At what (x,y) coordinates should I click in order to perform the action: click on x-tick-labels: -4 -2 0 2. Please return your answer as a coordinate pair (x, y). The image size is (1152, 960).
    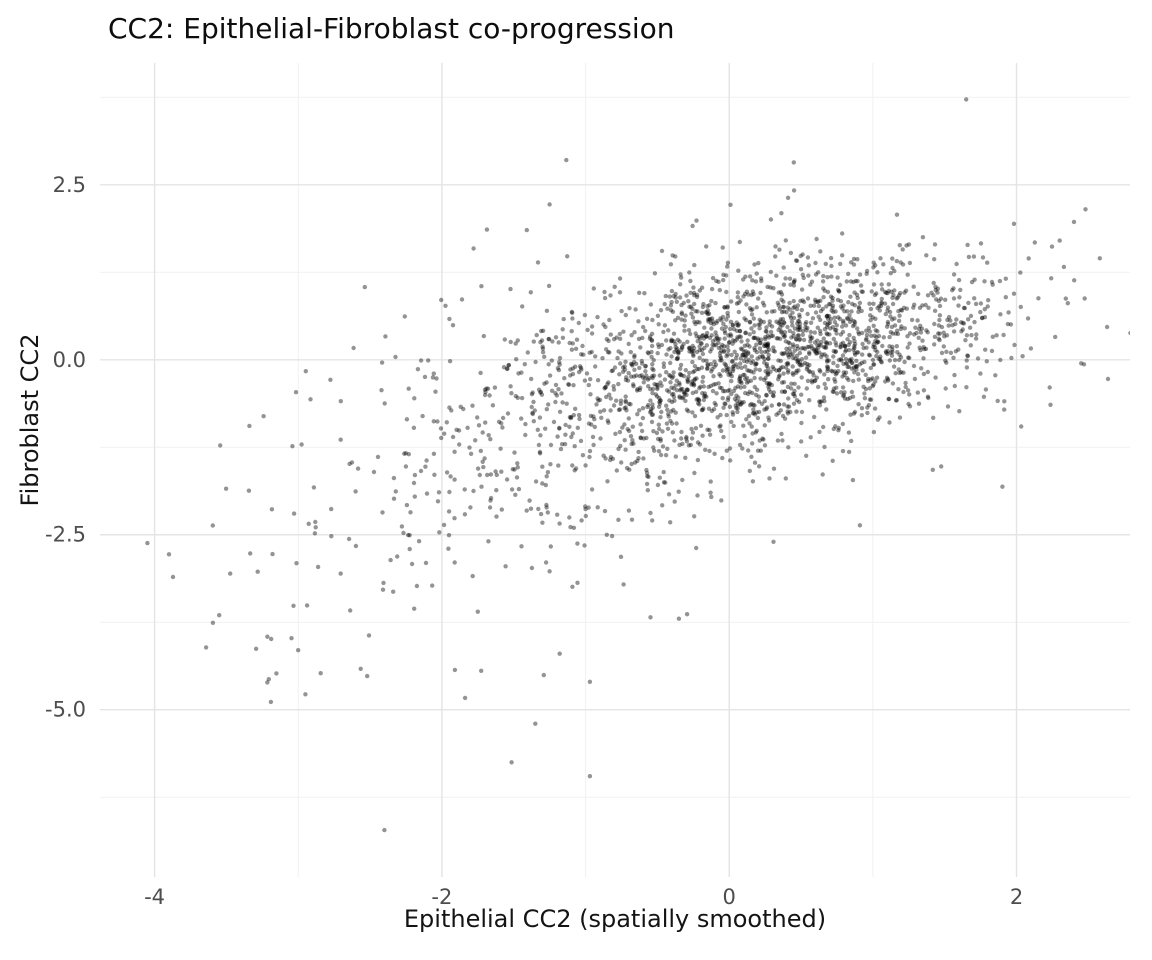
    Looking at the image, I should click on (583, 897).